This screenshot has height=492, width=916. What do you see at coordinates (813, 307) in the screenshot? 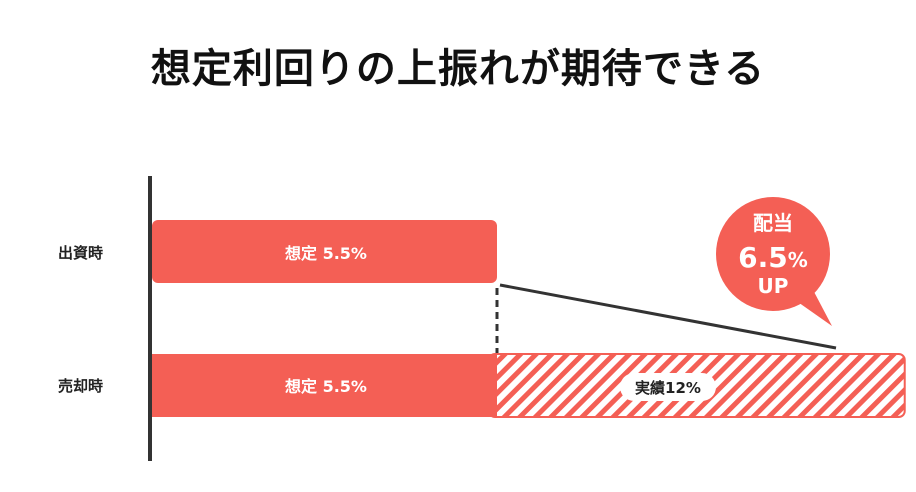
I see `callout-tail` at bounding box center [813, 307].